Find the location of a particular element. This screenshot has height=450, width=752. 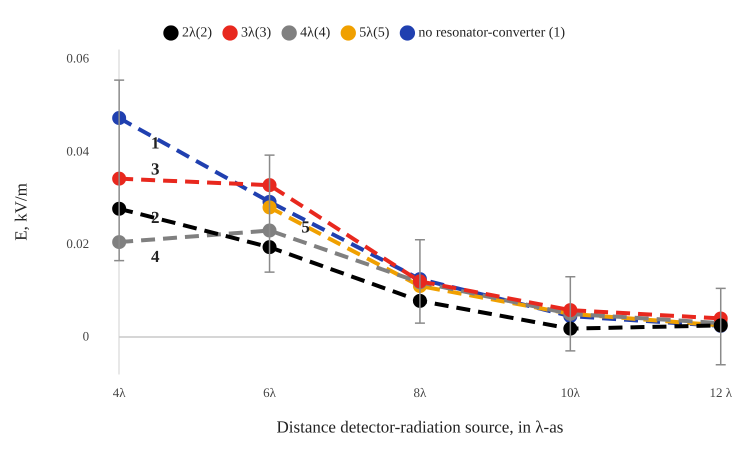

x-tick-label: 12 λ is located at coordinates (721, 392).